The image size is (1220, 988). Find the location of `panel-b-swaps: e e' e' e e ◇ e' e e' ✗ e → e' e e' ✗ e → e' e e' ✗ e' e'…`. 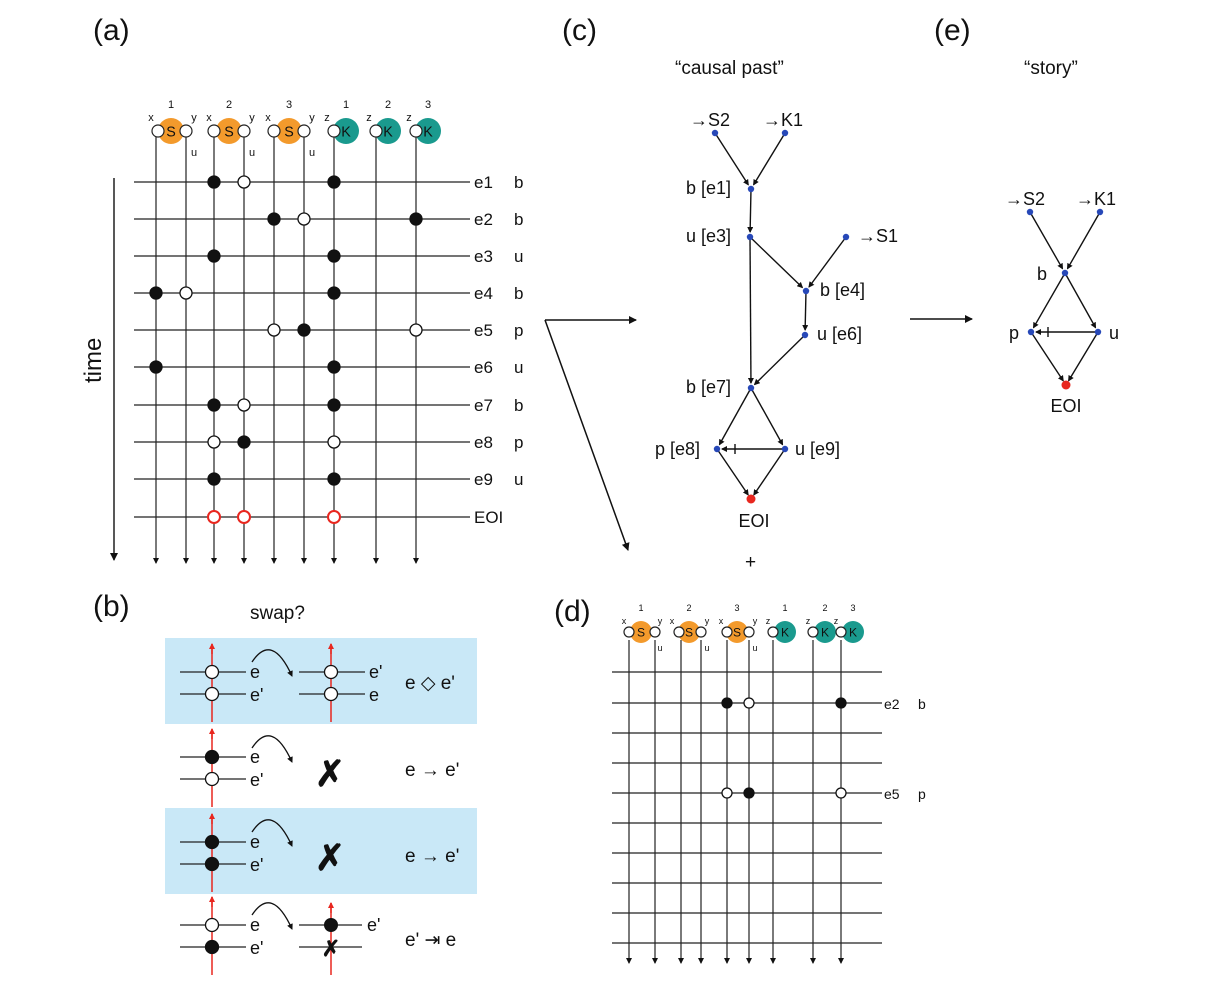

panel-b-swaps: e e' e' e e ◇ e' e e' ✗ e → e' e e' ✗ e → e' e e' ✗ e' e'… is located at coordinates (321, 806).